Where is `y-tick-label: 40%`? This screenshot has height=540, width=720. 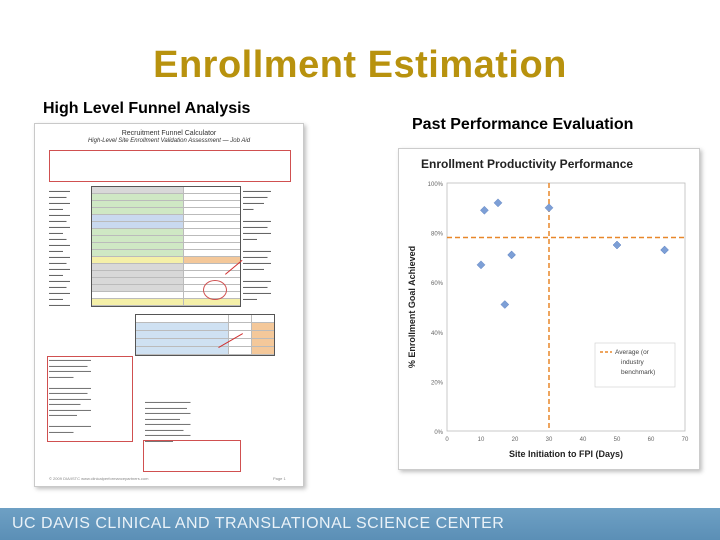
y-tick-label: 40% is located at coordinates (437, 334).